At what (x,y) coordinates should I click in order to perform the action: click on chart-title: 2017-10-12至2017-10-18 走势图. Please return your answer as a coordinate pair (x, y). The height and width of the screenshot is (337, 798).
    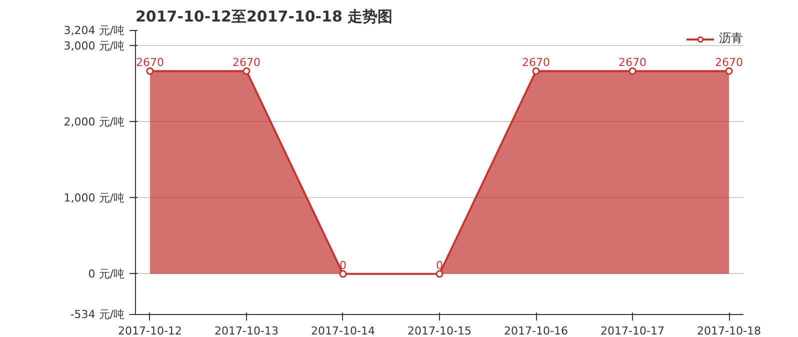
    Looking at the image, I should click on (264, 17).